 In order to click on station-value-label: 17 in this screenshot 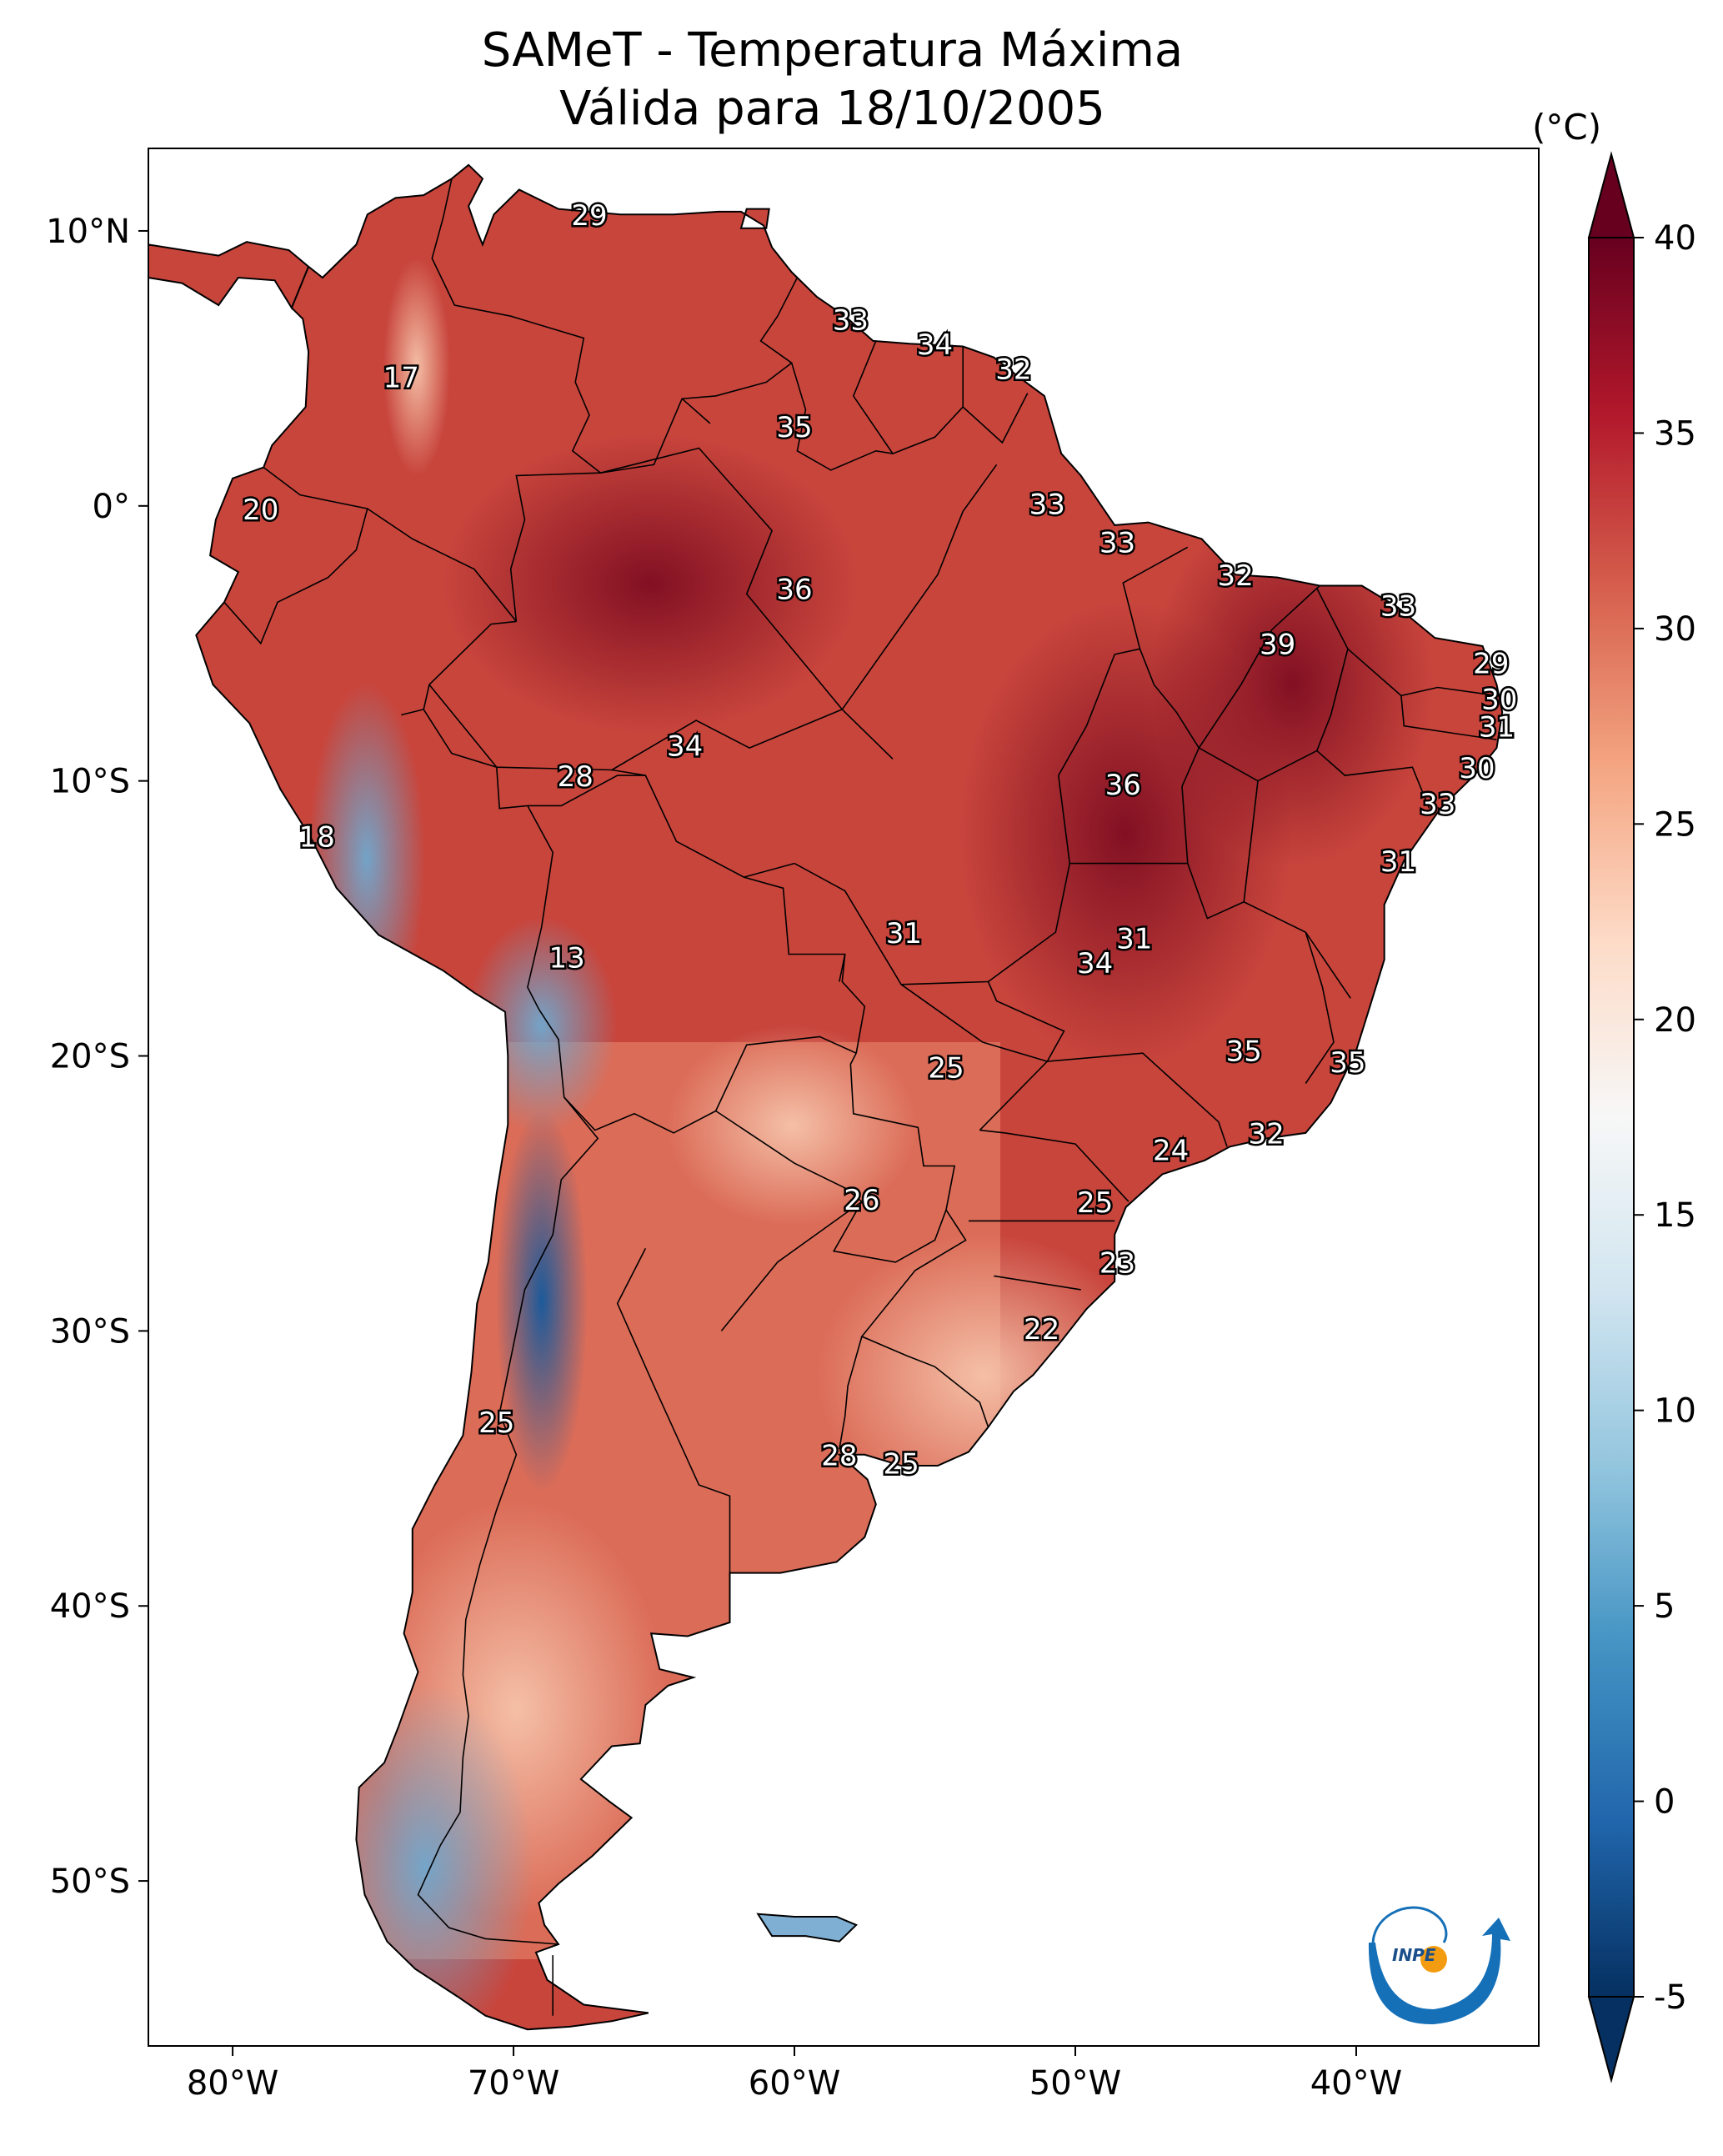, I will do `click(401, 378)`.